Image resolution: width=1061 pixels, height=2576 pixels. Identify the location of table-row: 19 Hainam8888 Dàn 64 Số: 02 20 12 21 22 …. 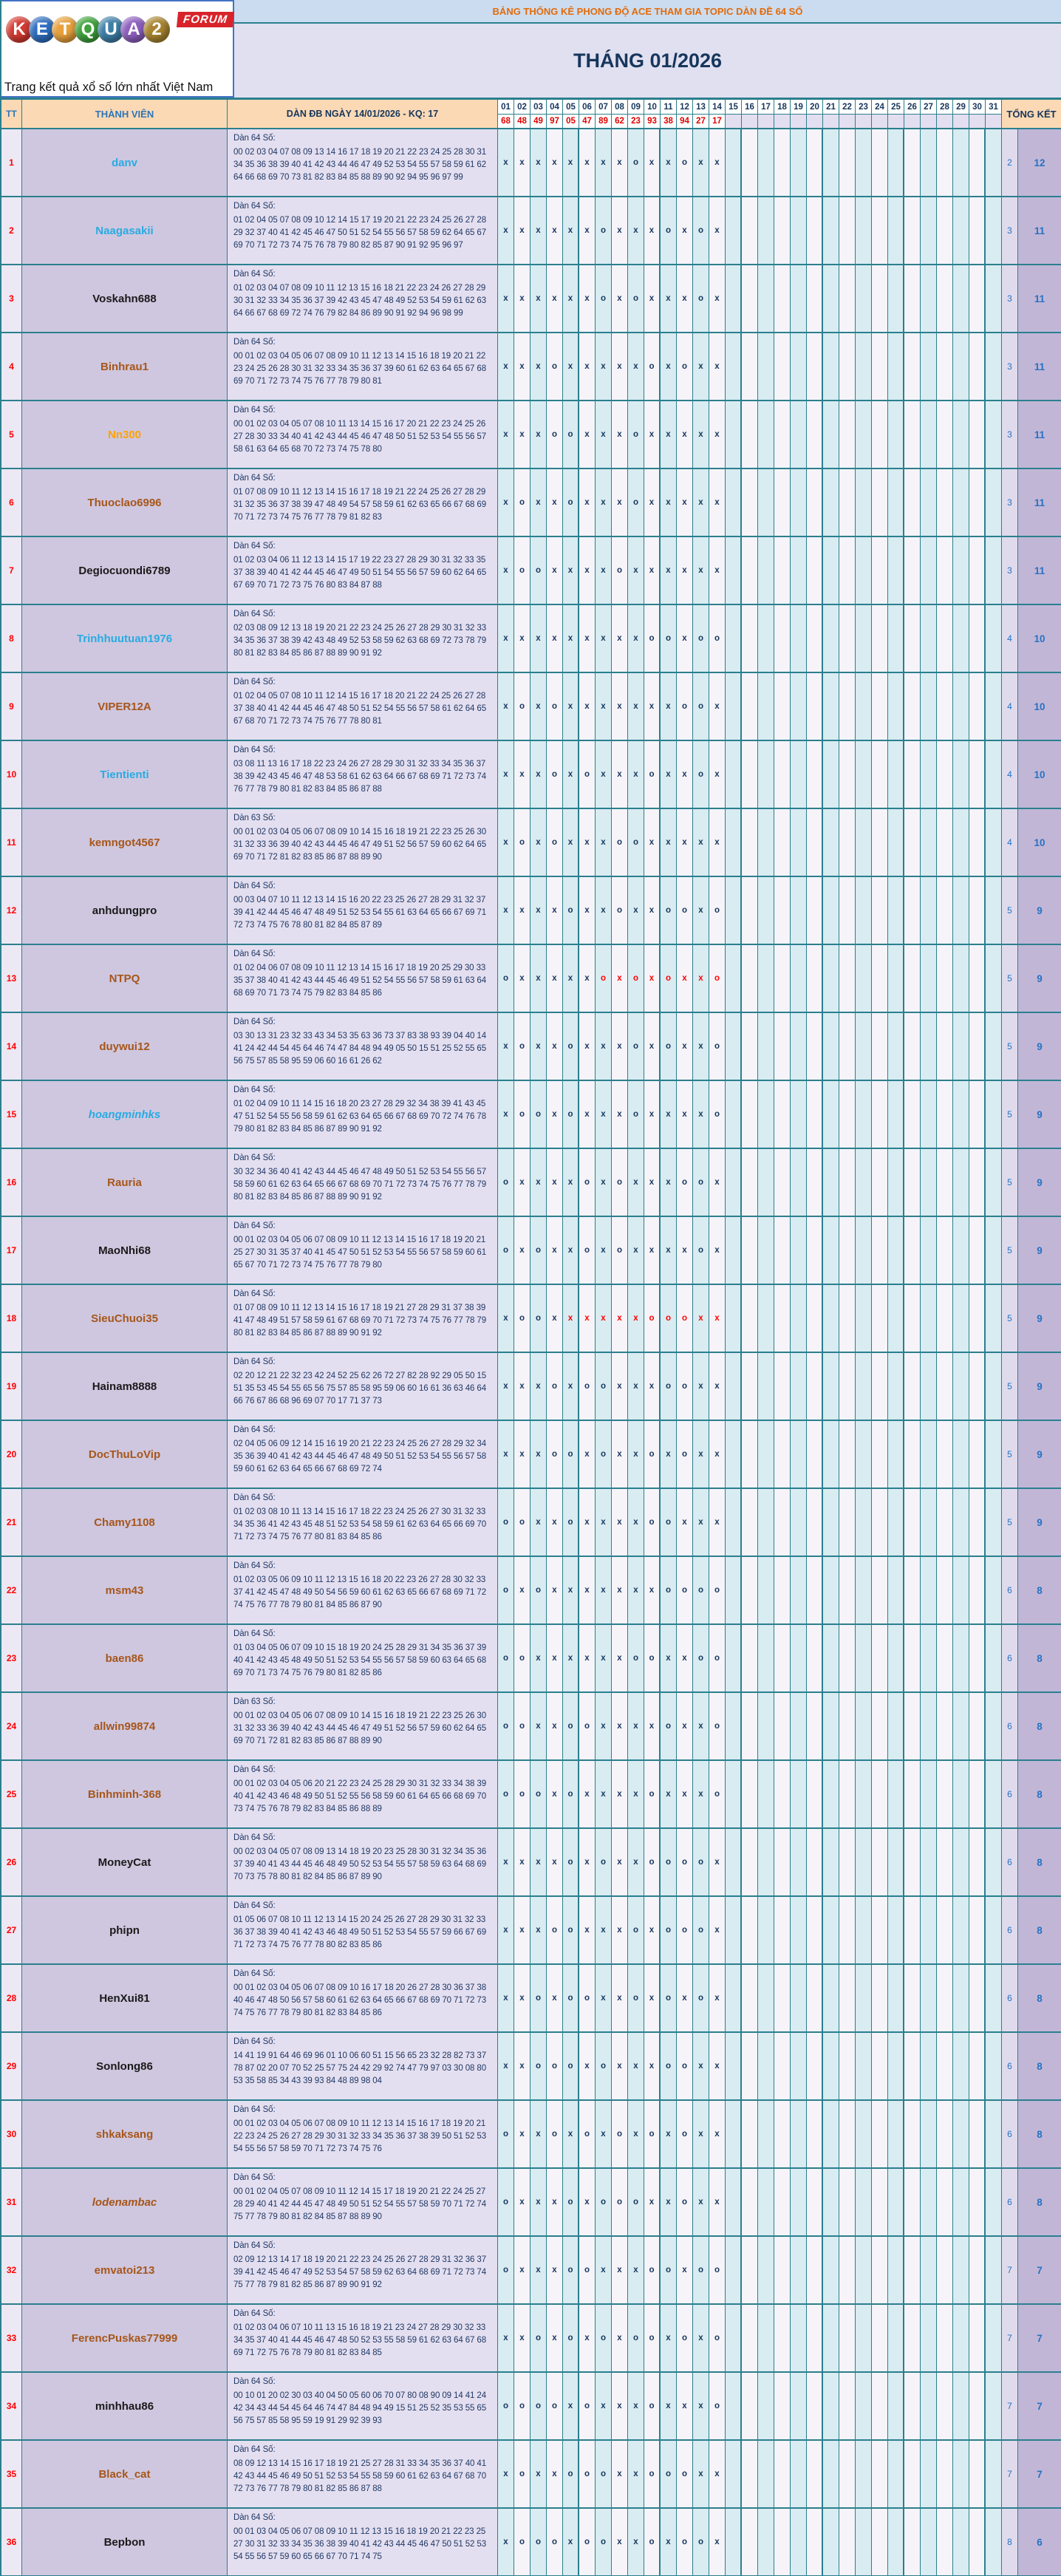
(531, 1386).